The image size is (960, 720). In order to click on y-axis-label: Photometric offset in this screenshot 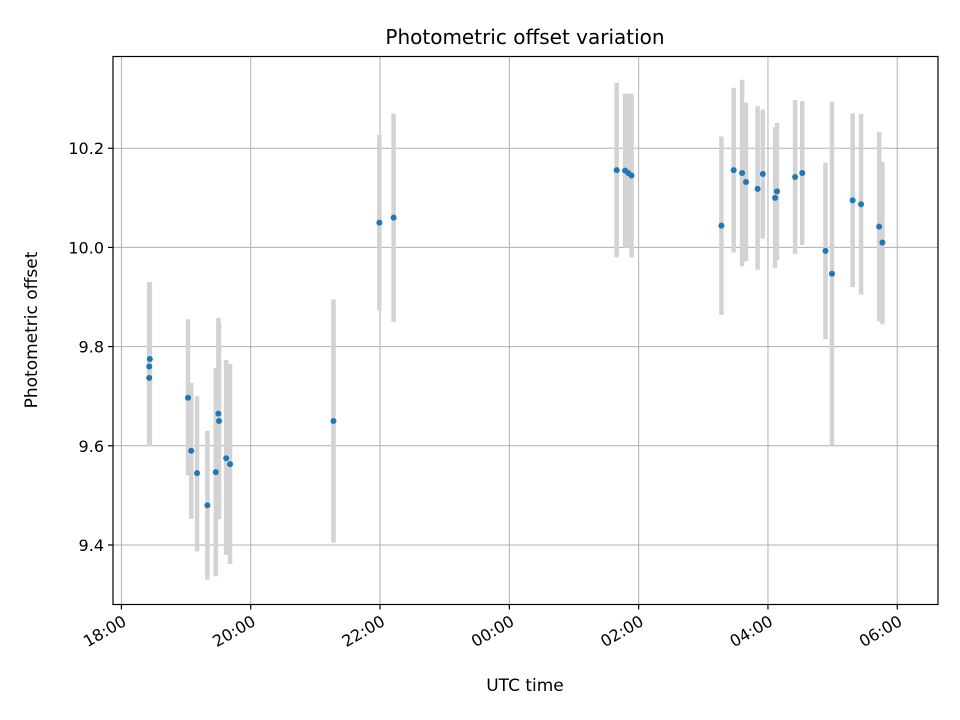, I will do `click(32, 329)`.